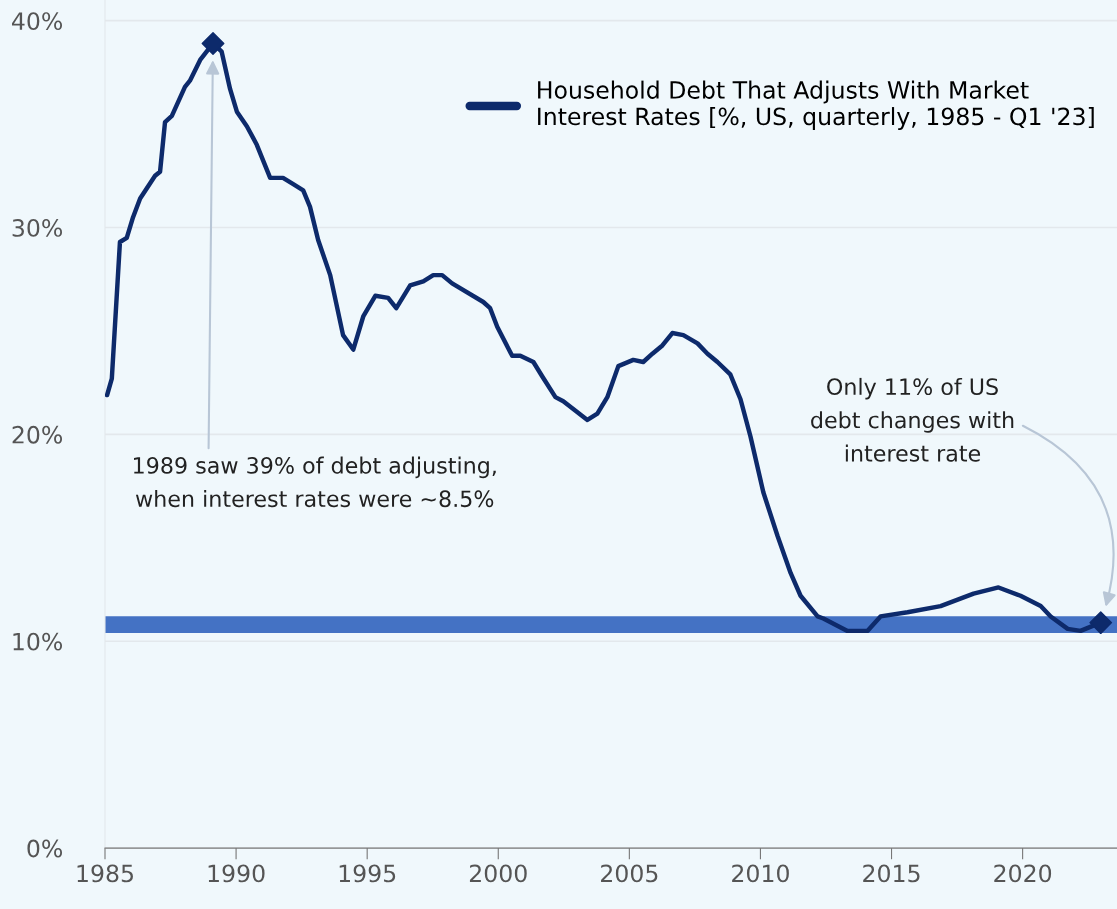  I want to click on x-tick-label: 2015, so click(891, 873).